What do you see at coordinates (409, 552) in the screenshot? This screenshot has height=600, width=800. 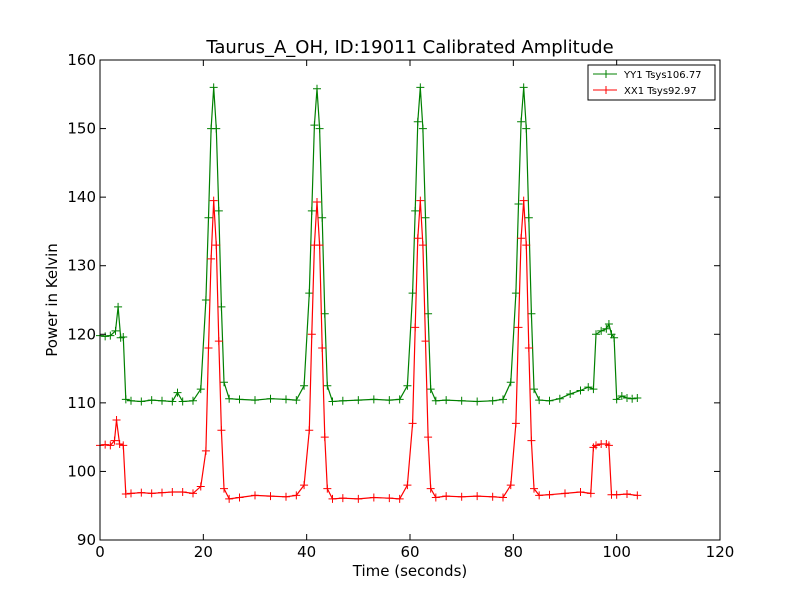 I see `x-tick-label: 60` at bounding box center [409, 552].